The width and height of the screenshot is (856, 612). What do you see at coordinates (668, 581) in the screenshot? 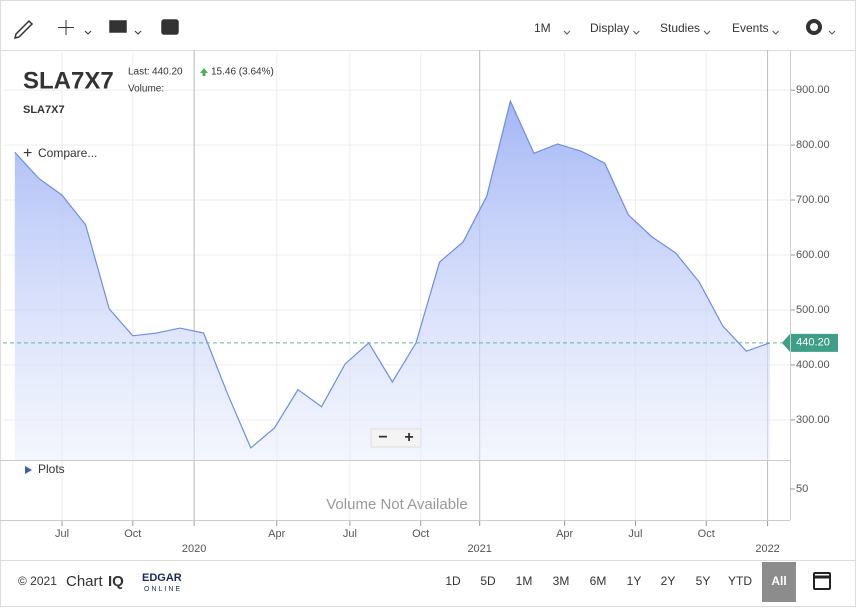
I see `range-button: 2Y` at bounding box center [668, 581].